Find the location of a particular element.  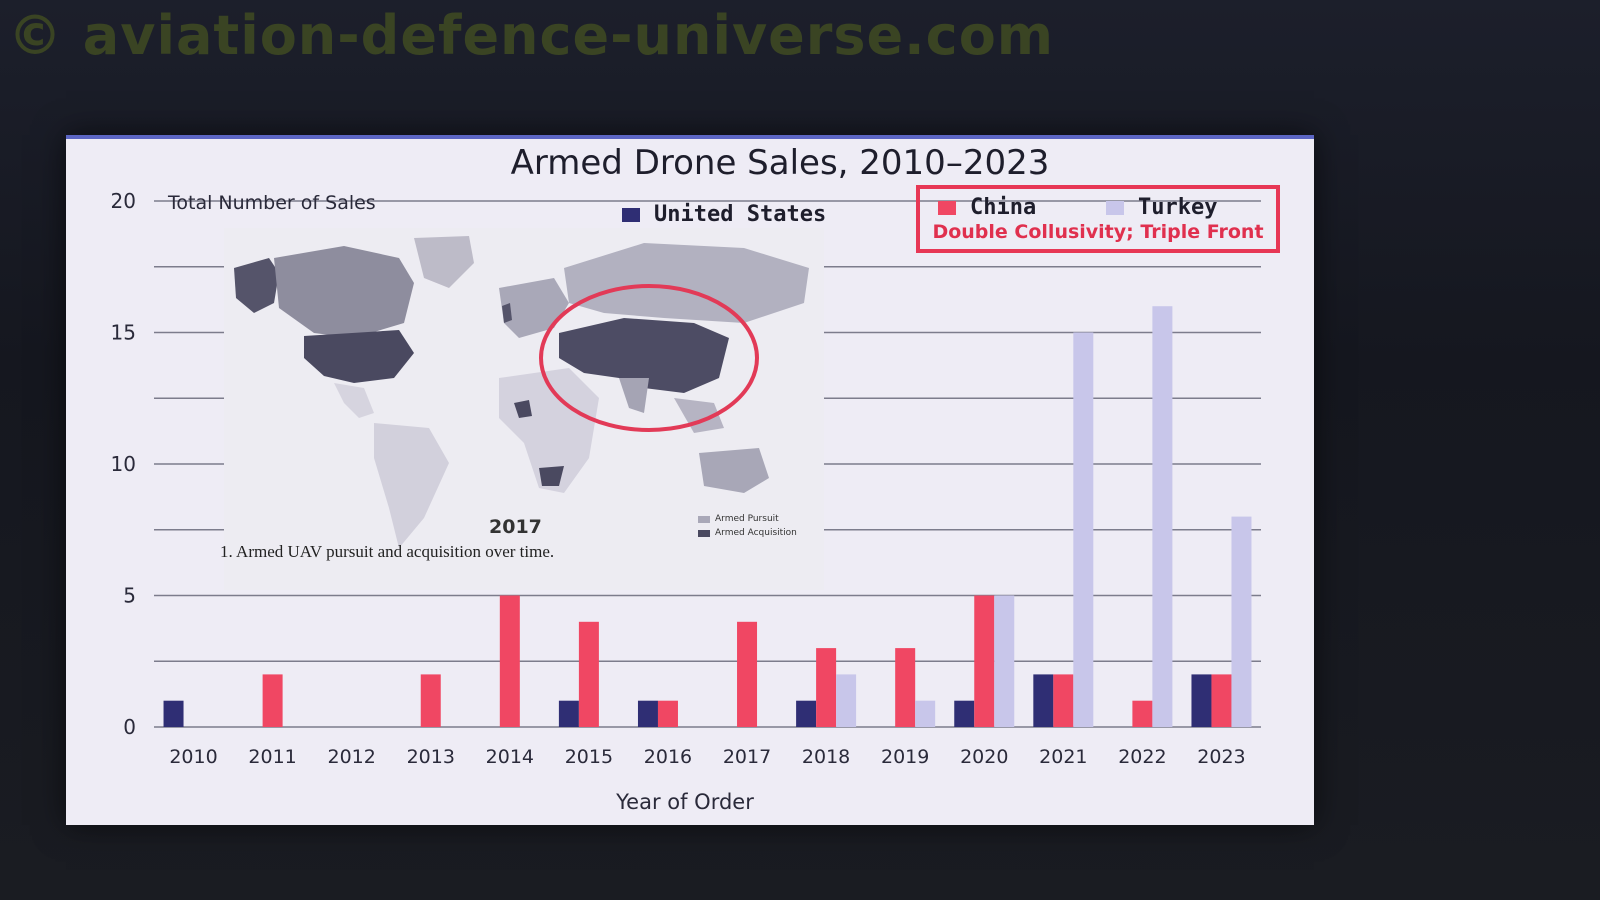

bar-china-2018 is located at coordinates (826, 687).